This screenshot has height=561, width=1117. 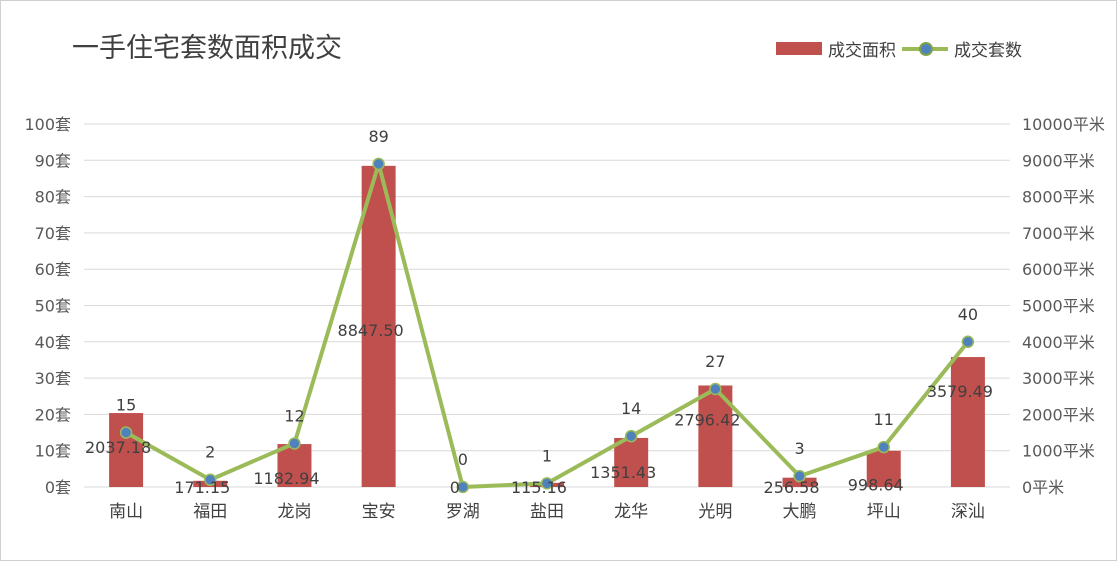 What do you see at coordinates (799, 448) in the screenshot?
I see `line-data-label: 3` at bounding box center [799, 448].